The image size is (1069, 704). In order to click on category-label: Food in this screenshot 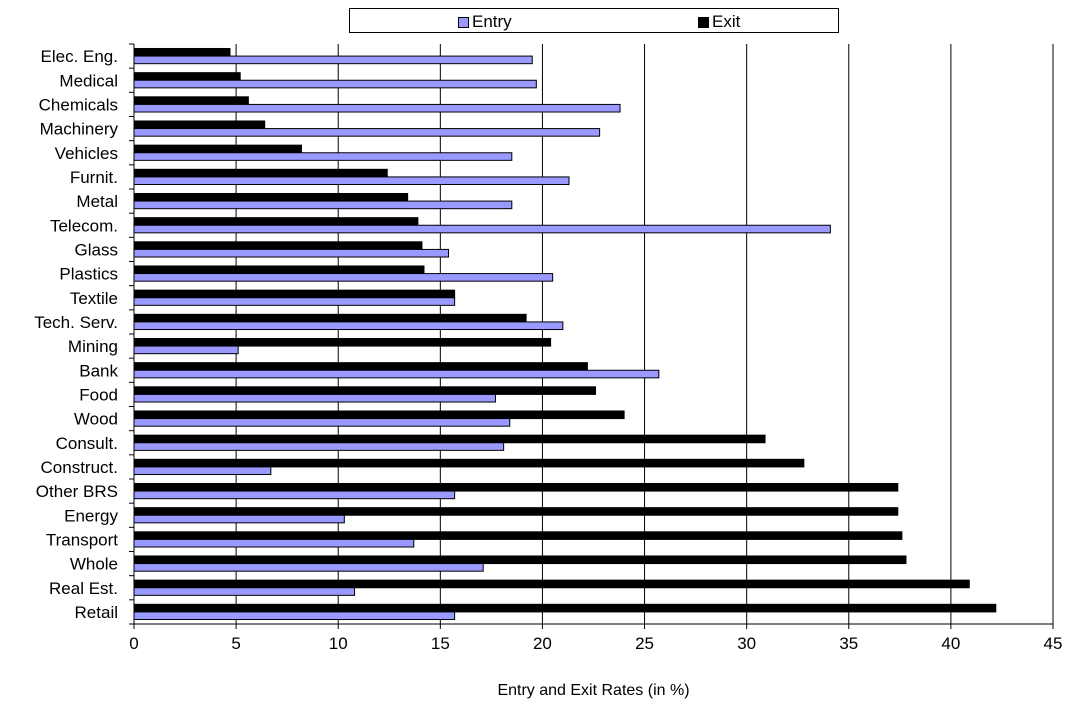, I will do `click(98, 394)`.